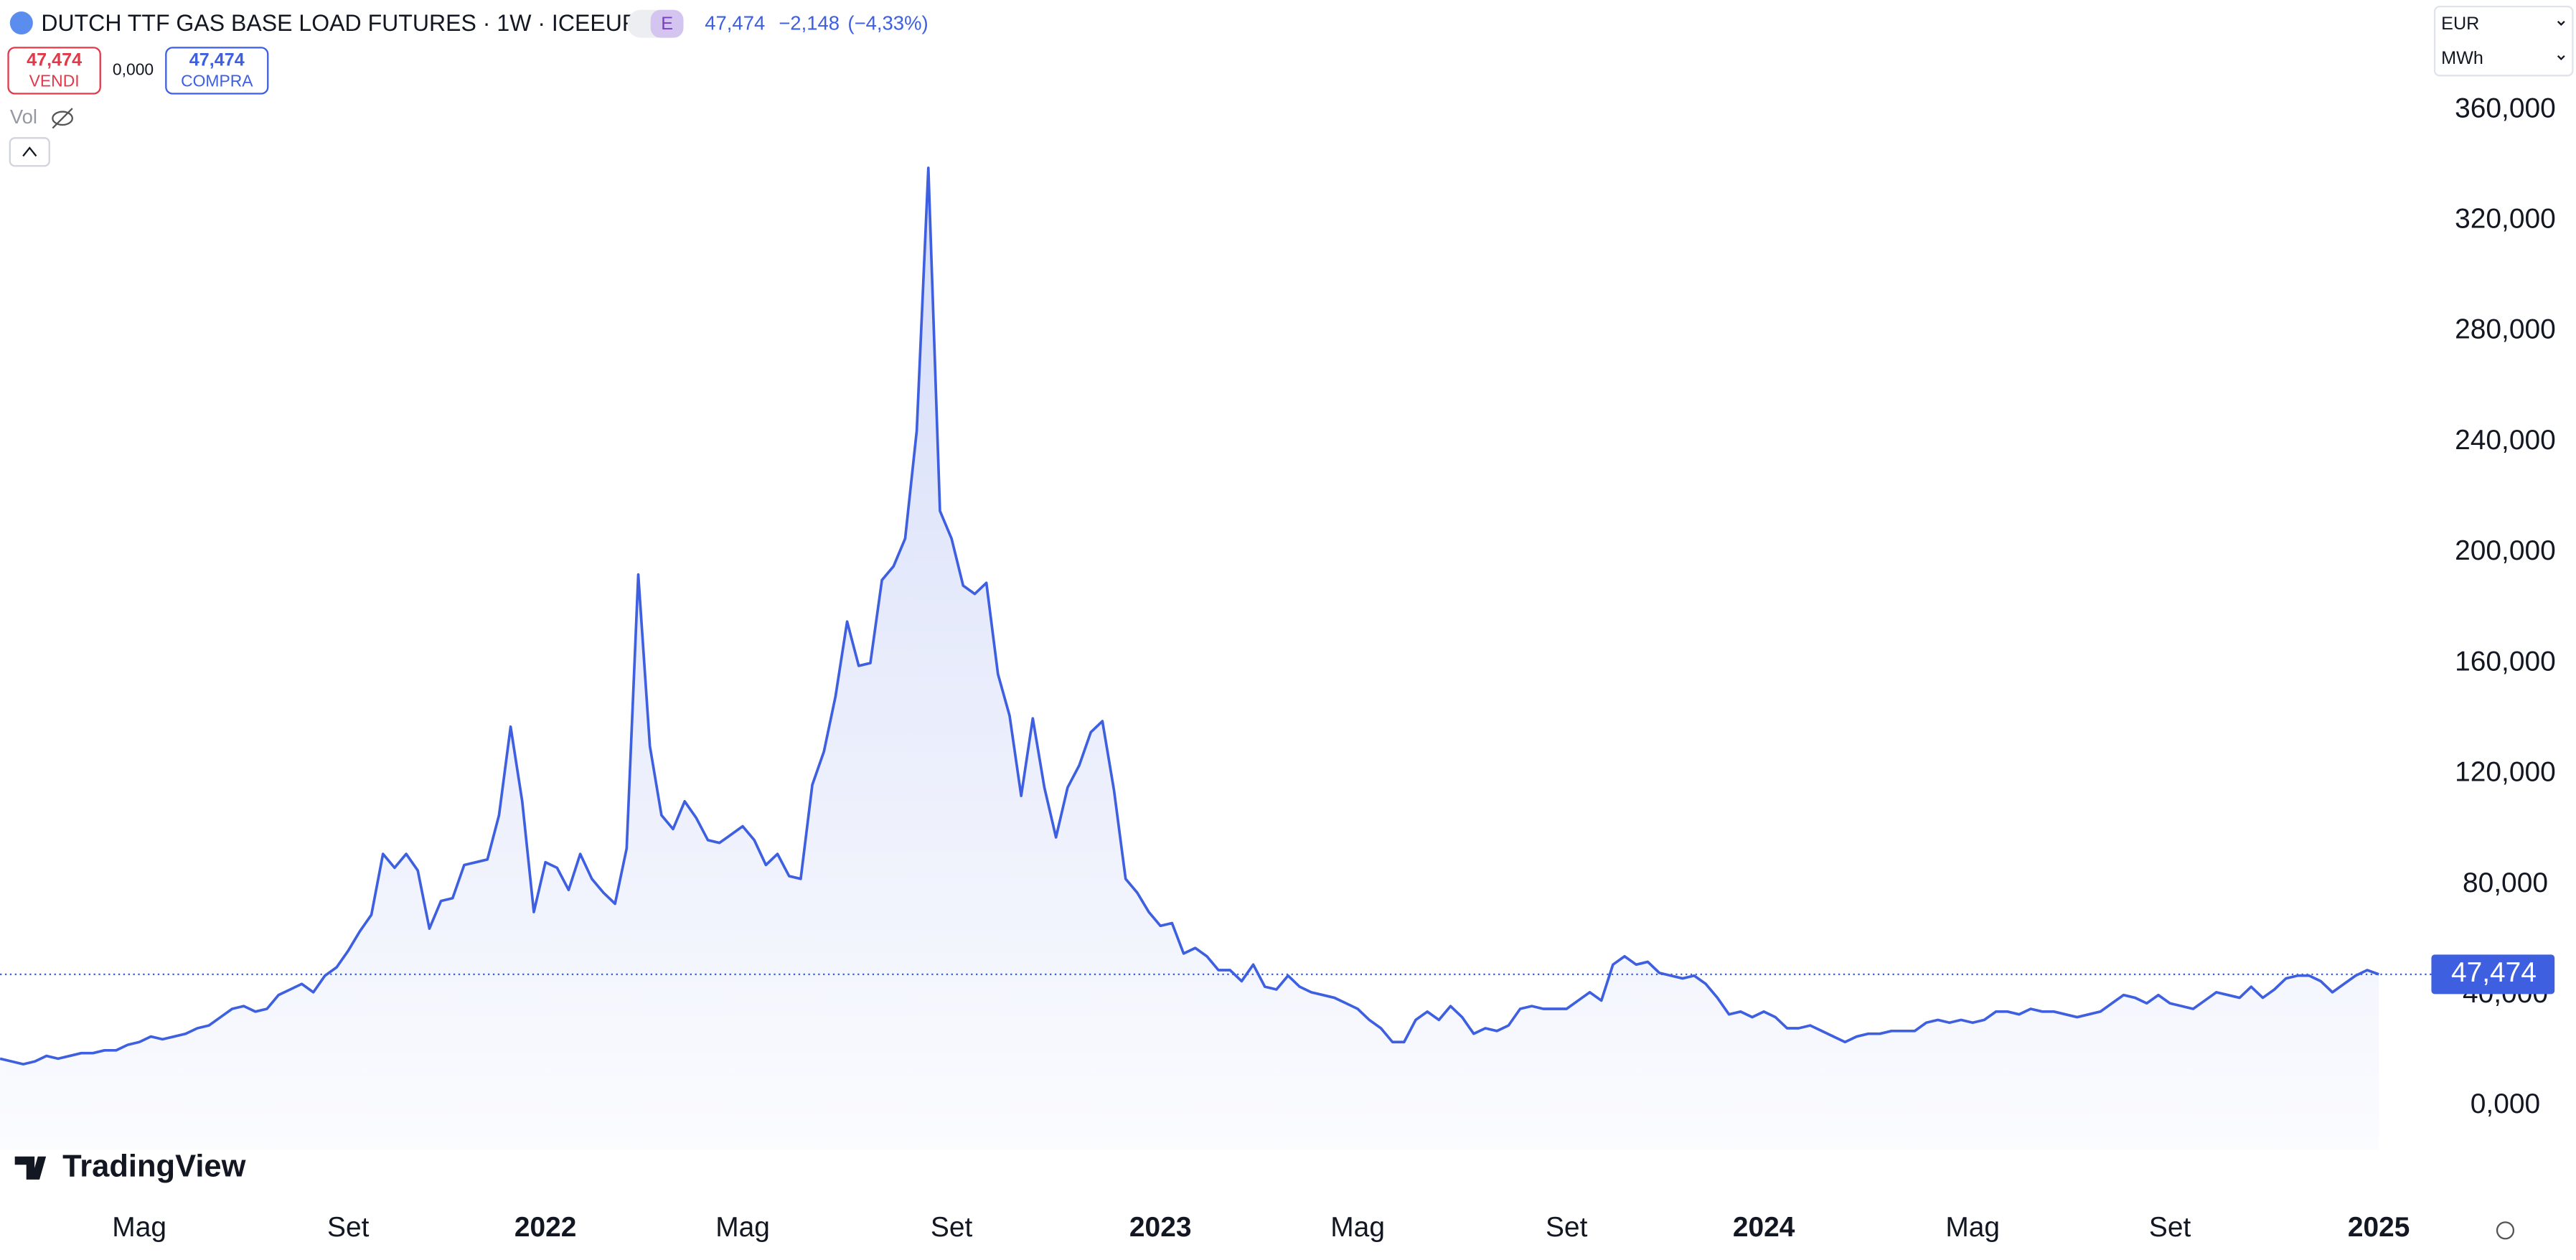 This screenshot has height=1260, width=2576. I want to click on badge-text: E, so click(667, 24).